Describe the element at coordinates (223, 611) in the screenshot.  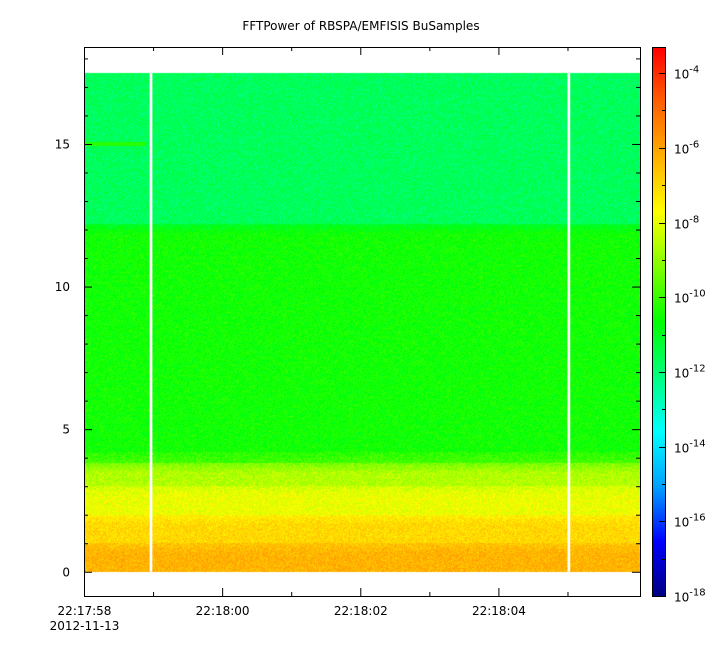
I see `x-tick-label-1: 22:18:00` at that location.